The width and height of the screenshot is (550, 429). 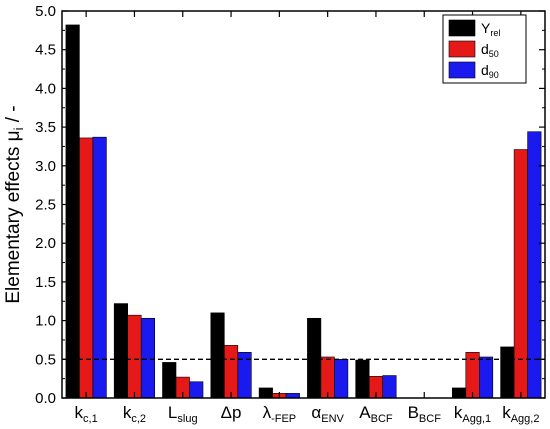 I want to click on legend-label: Yrel, so click(x=490, y=29).